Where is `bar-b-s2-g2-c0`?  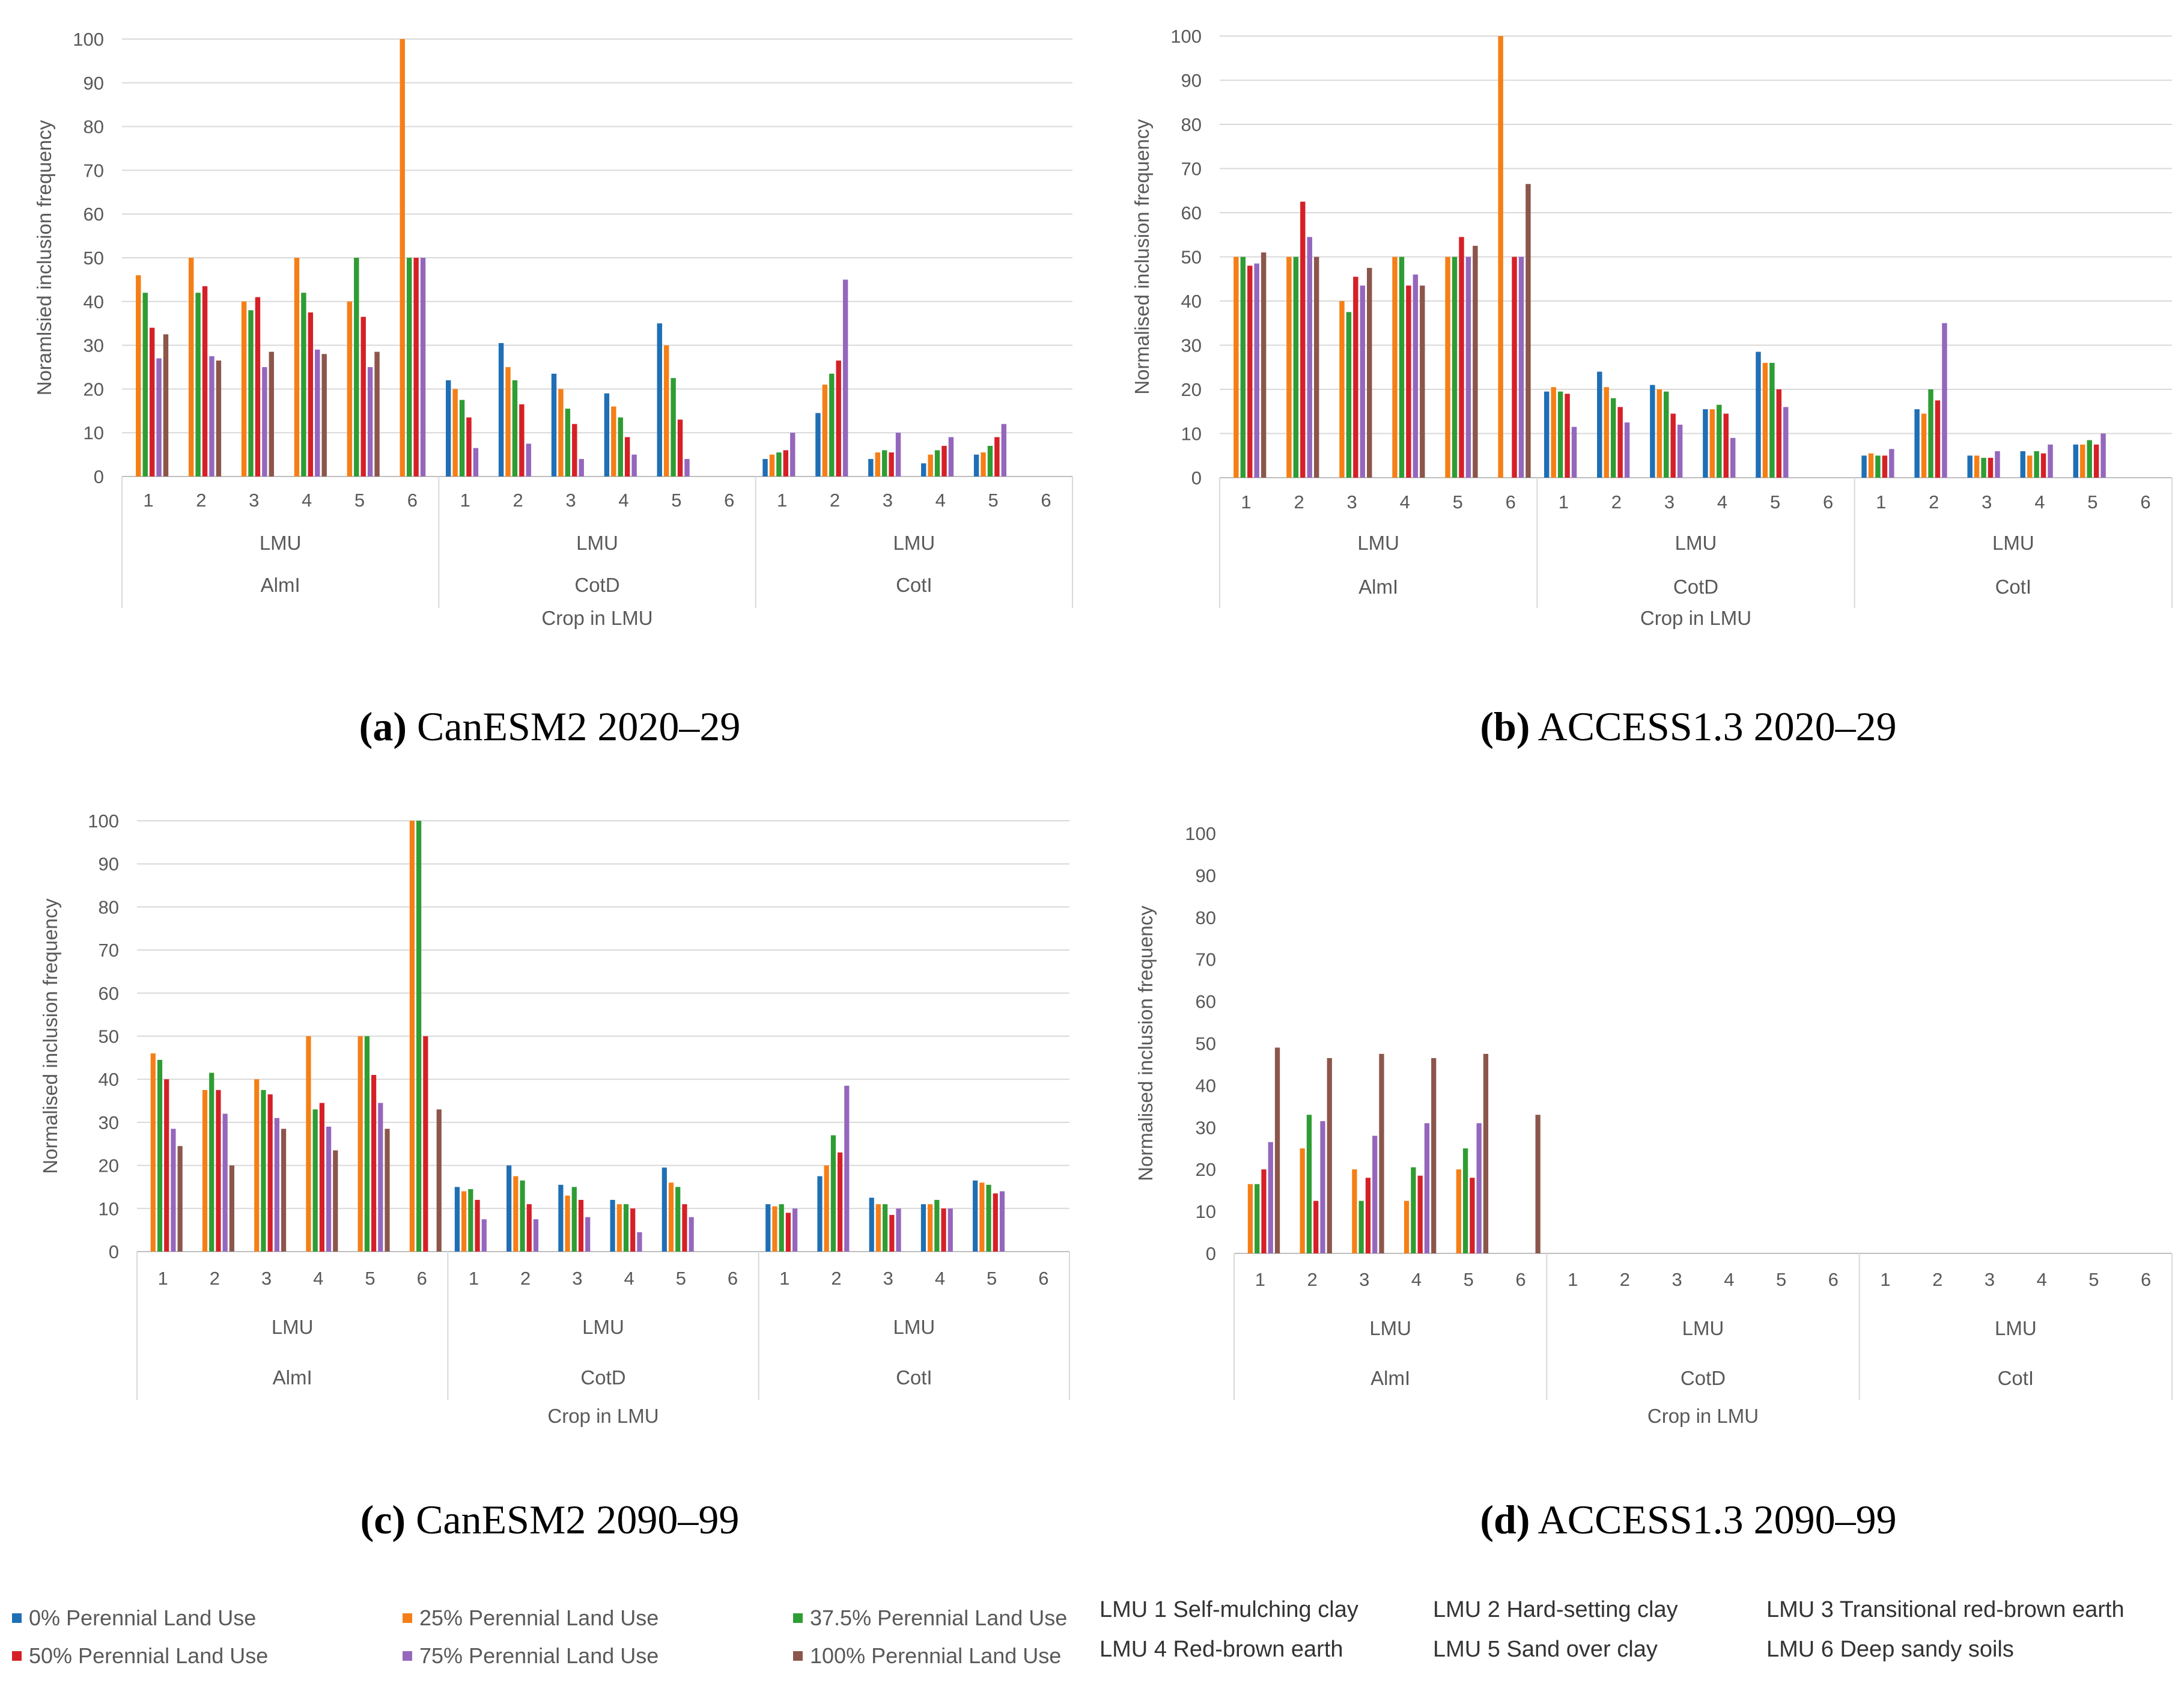 bar-b-s2-g2-c0 is located at coordinates (1878, 467).